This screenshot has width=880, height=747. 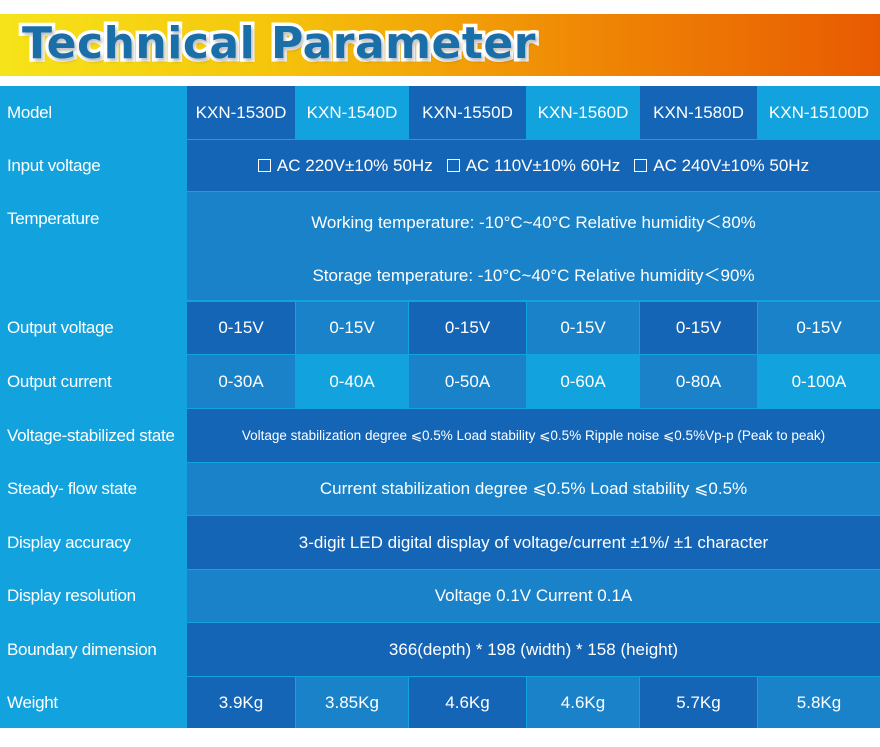 I want to click on model-cell: KXN-1560D, so click(x=583, y=112).